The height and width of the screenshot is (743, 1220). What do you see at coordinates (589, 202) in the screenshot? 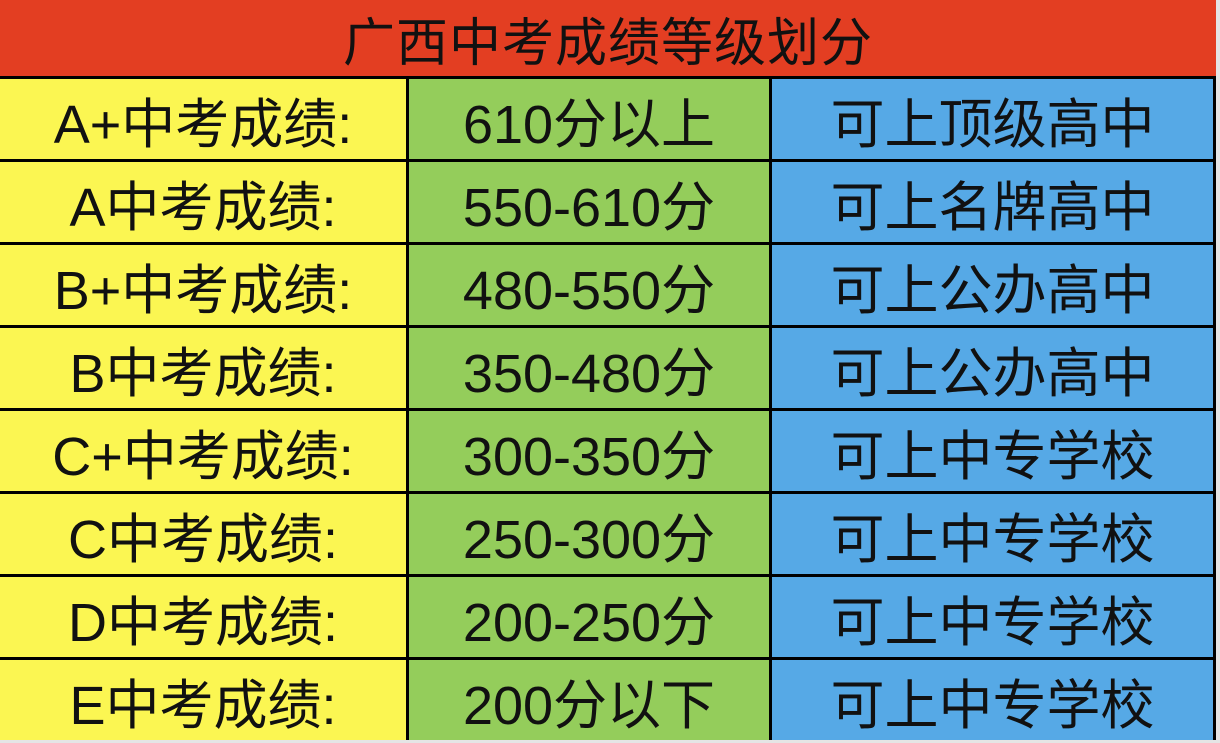
I see `score-range-cell: 550-610分` at bounding box center [589, 202].